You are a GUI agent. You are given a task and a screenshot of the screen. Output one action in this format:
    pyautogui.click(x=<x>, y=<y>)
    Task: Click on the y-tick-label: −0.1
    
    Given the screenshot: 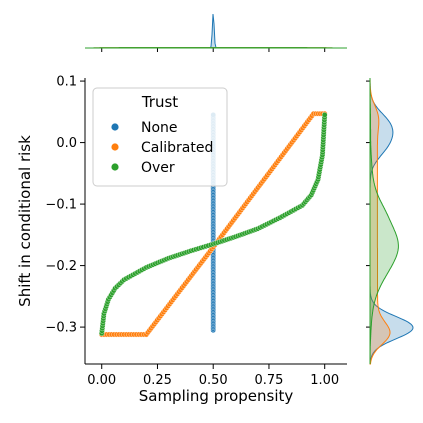 What is the action you would take?
    pyautogui.click(x=61, y=205)
    